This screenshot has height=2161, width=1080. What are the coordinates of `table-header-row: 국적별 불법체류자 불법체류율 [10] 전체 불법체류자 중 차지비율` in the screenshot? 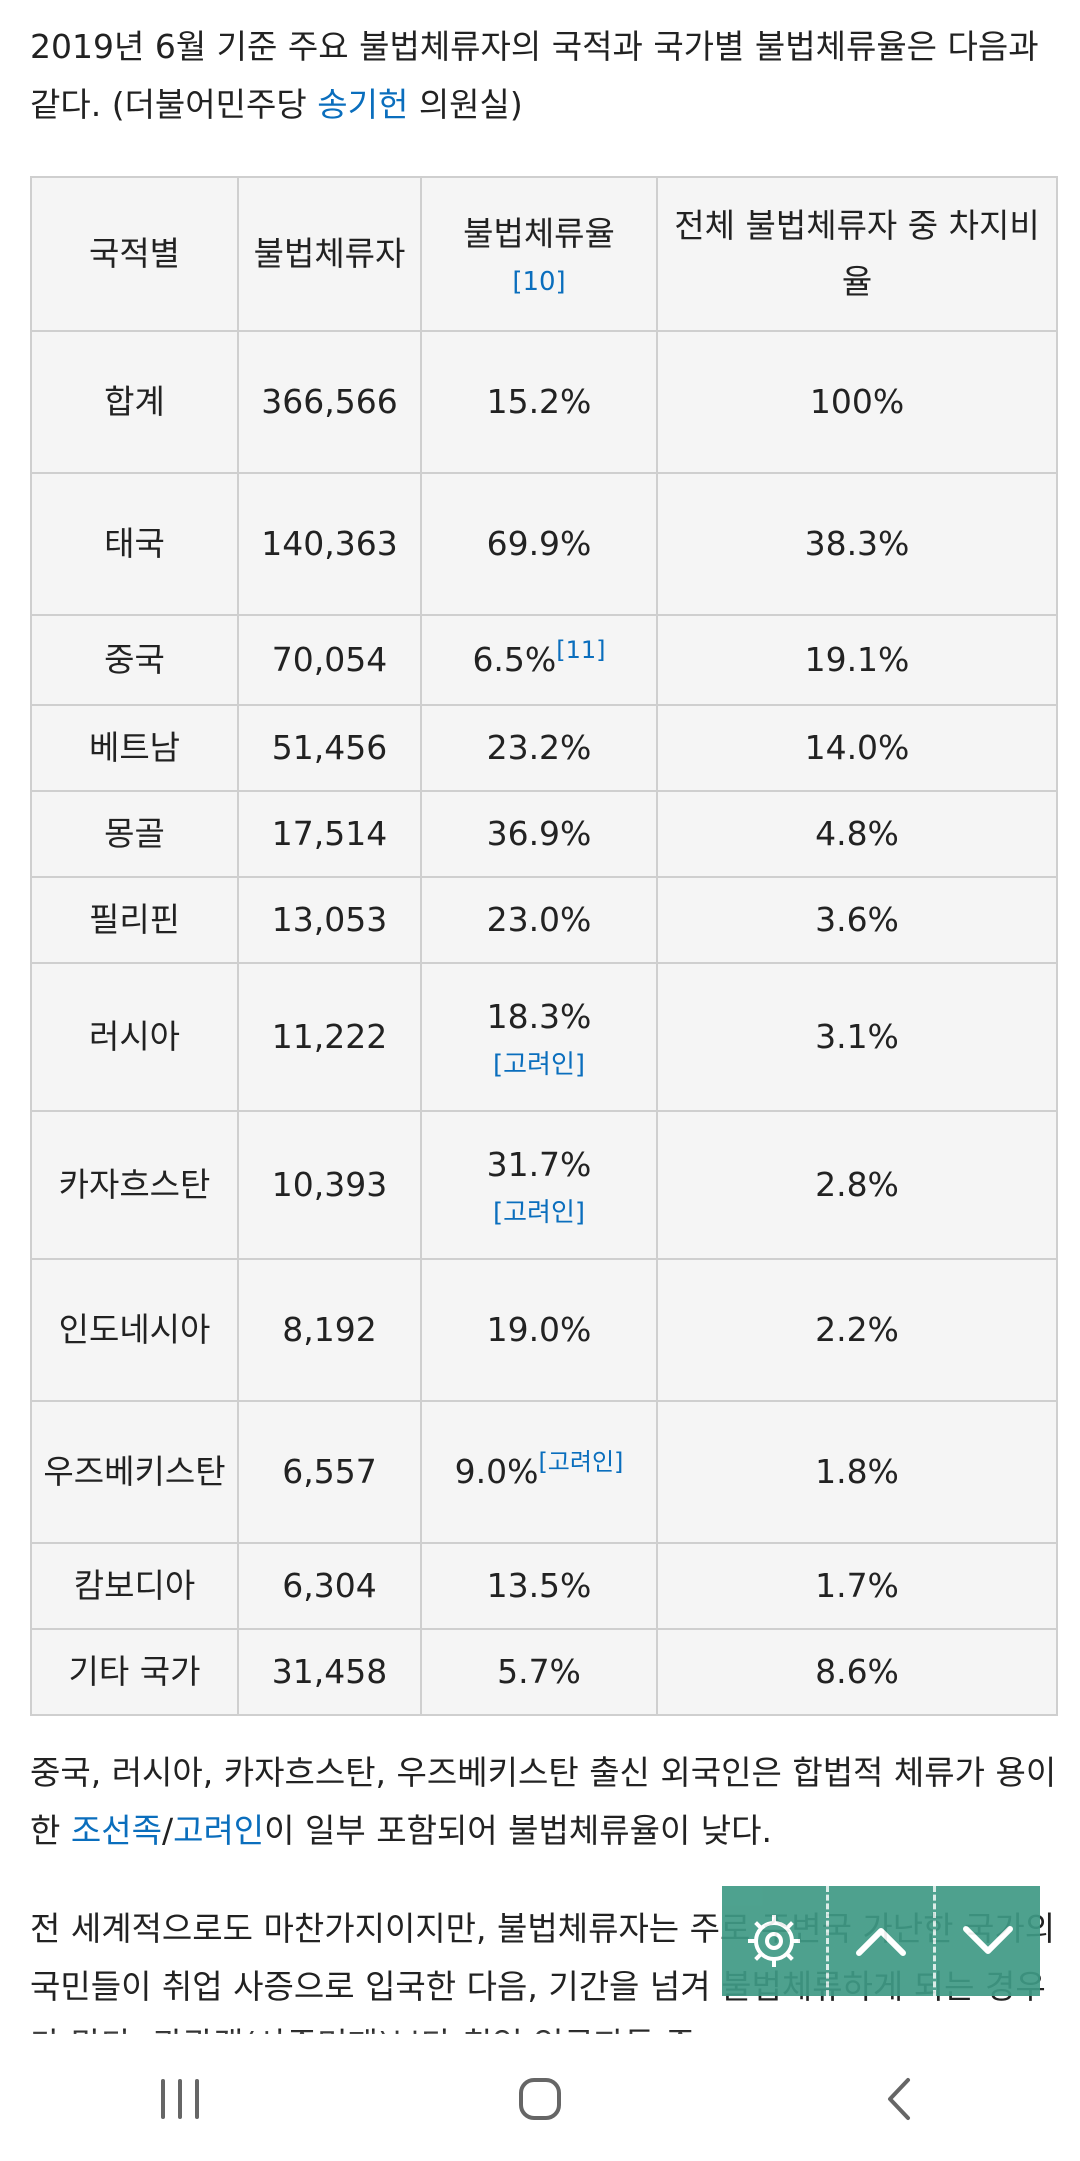 It's located at (544, 254).